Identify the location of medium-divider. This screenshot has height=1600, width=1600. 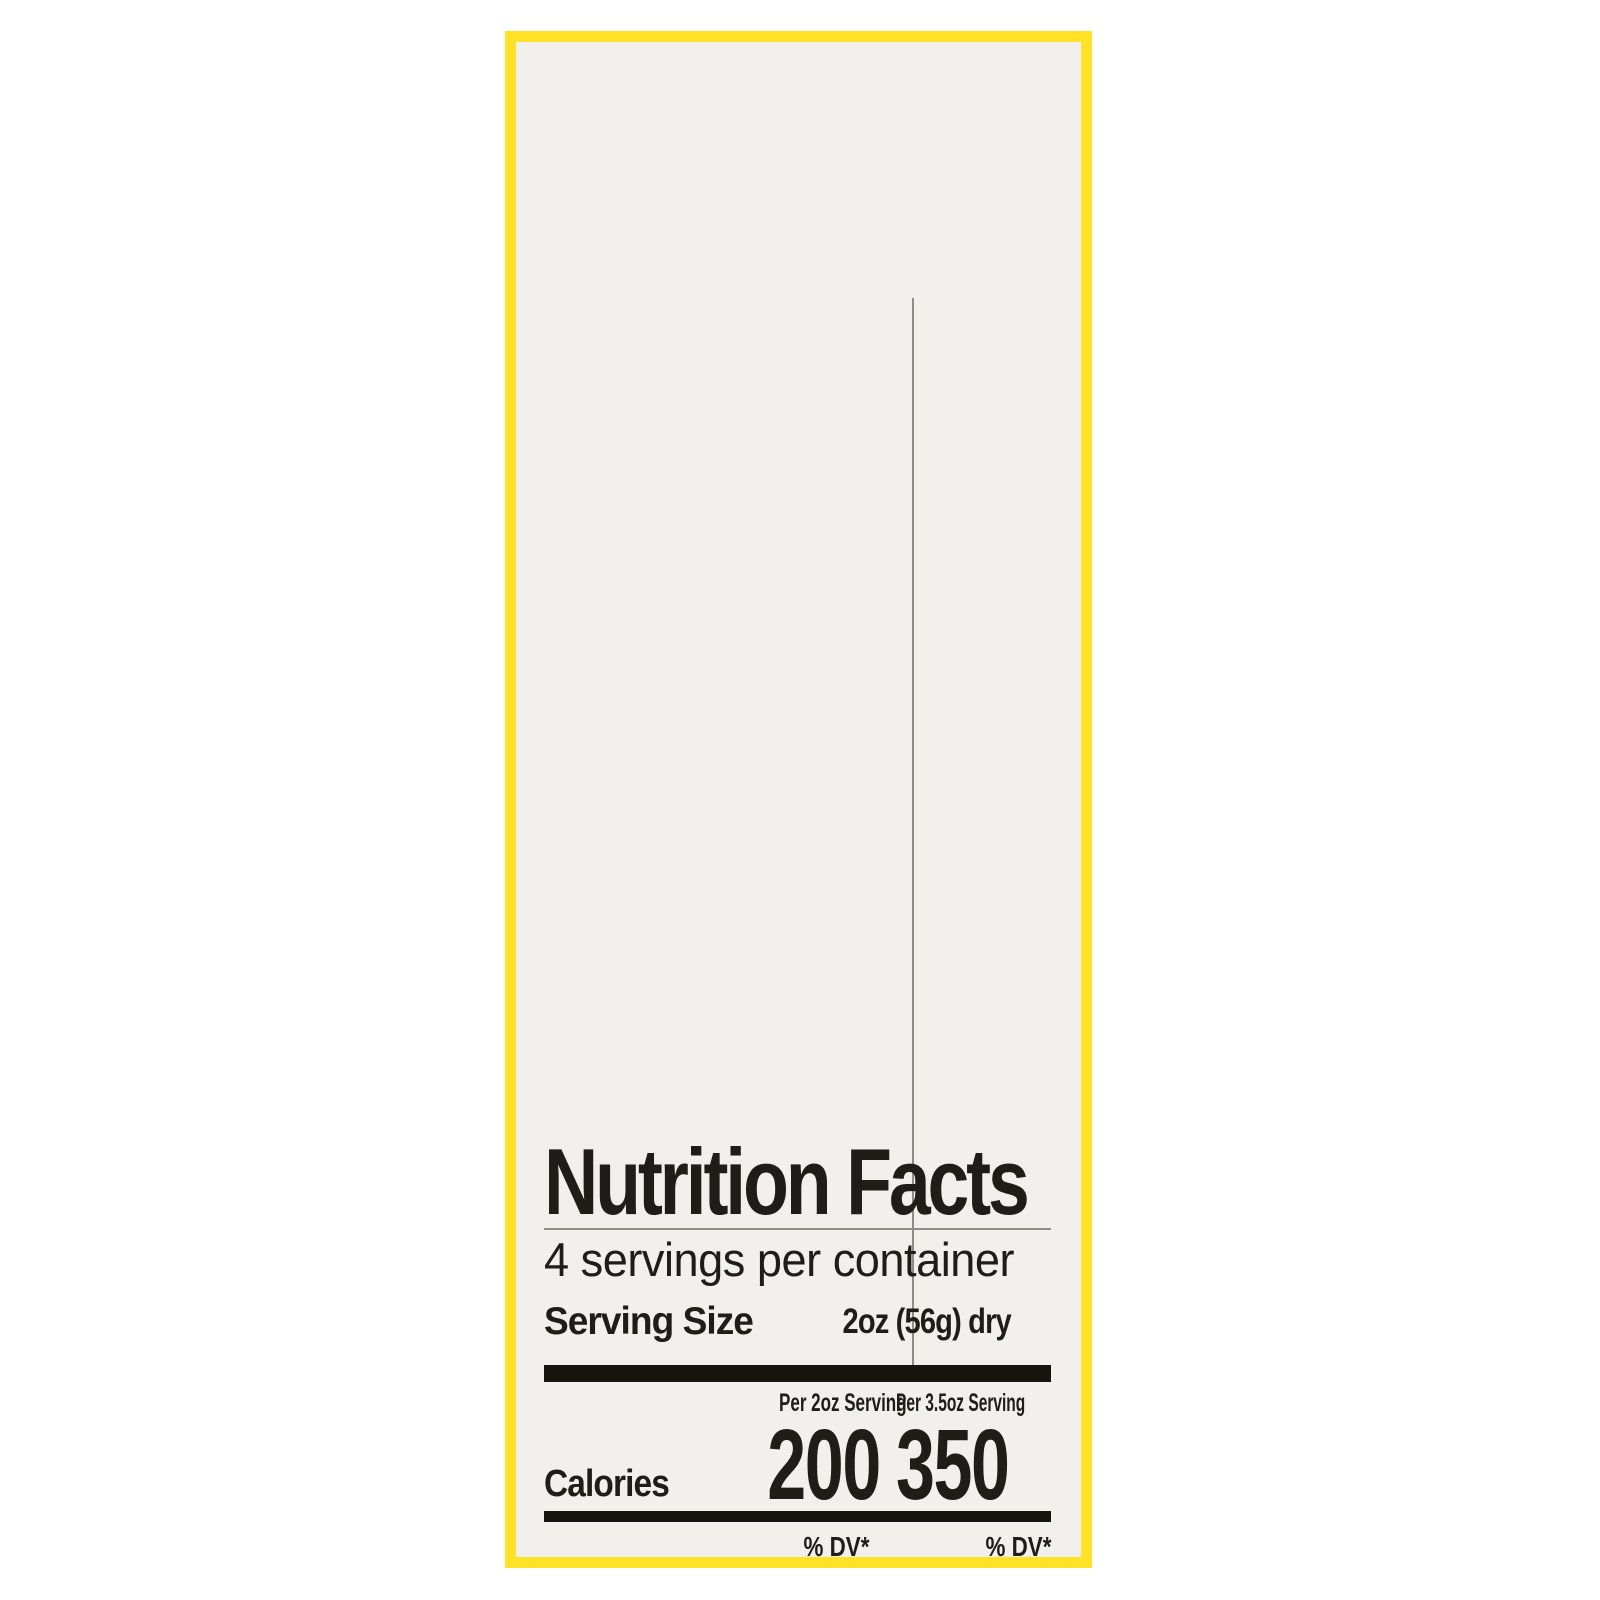
(797, 1516).